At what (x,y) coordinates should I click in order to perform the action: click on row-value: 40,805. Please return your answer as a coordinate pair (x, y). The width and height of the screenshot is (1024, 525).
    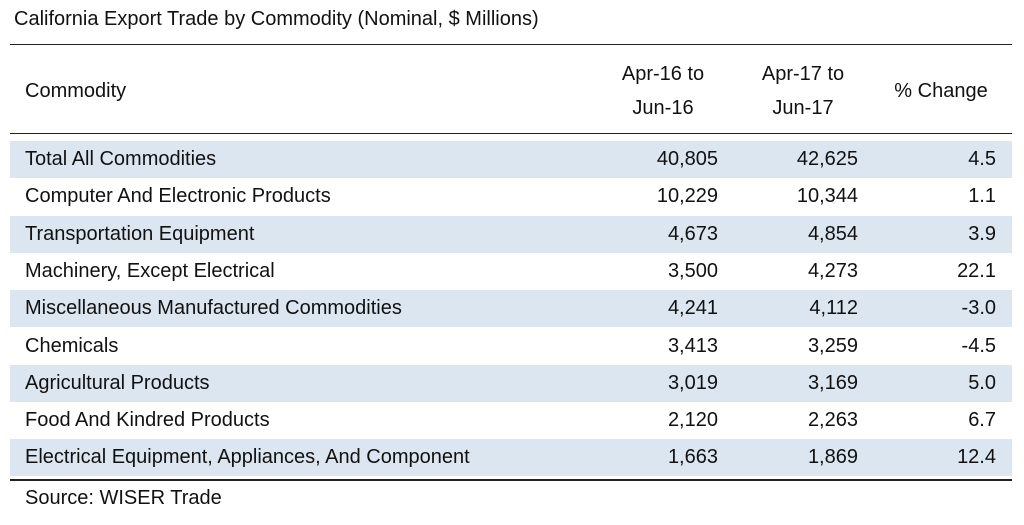
    Looking at the image, I should click on (687, 159).